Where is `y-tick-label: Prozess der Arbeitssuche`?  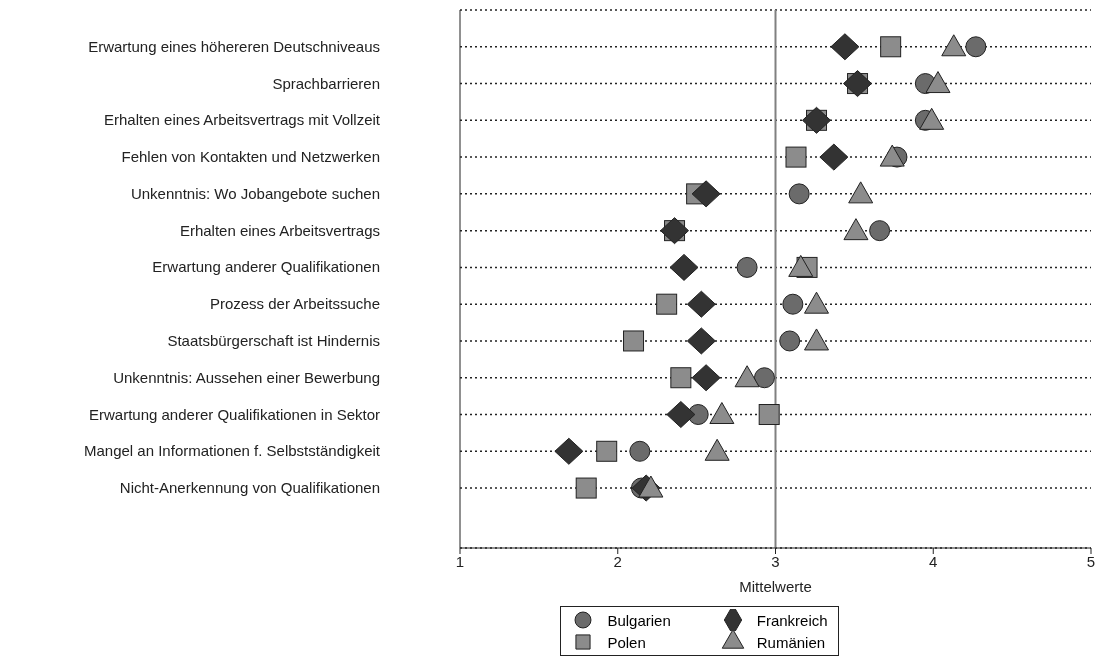 y-tick-label: Prozess der Arbeitssuche is located at coordinates (294, 304).